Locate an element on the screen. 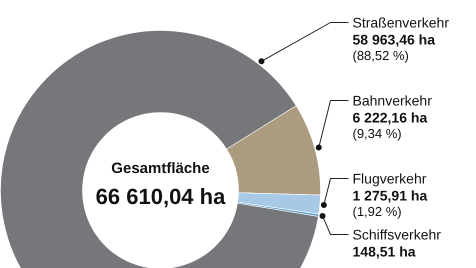 The width and height of the screenshot is (476, 268). text: 66 610,04 ha is located at coordinates (161, 196).